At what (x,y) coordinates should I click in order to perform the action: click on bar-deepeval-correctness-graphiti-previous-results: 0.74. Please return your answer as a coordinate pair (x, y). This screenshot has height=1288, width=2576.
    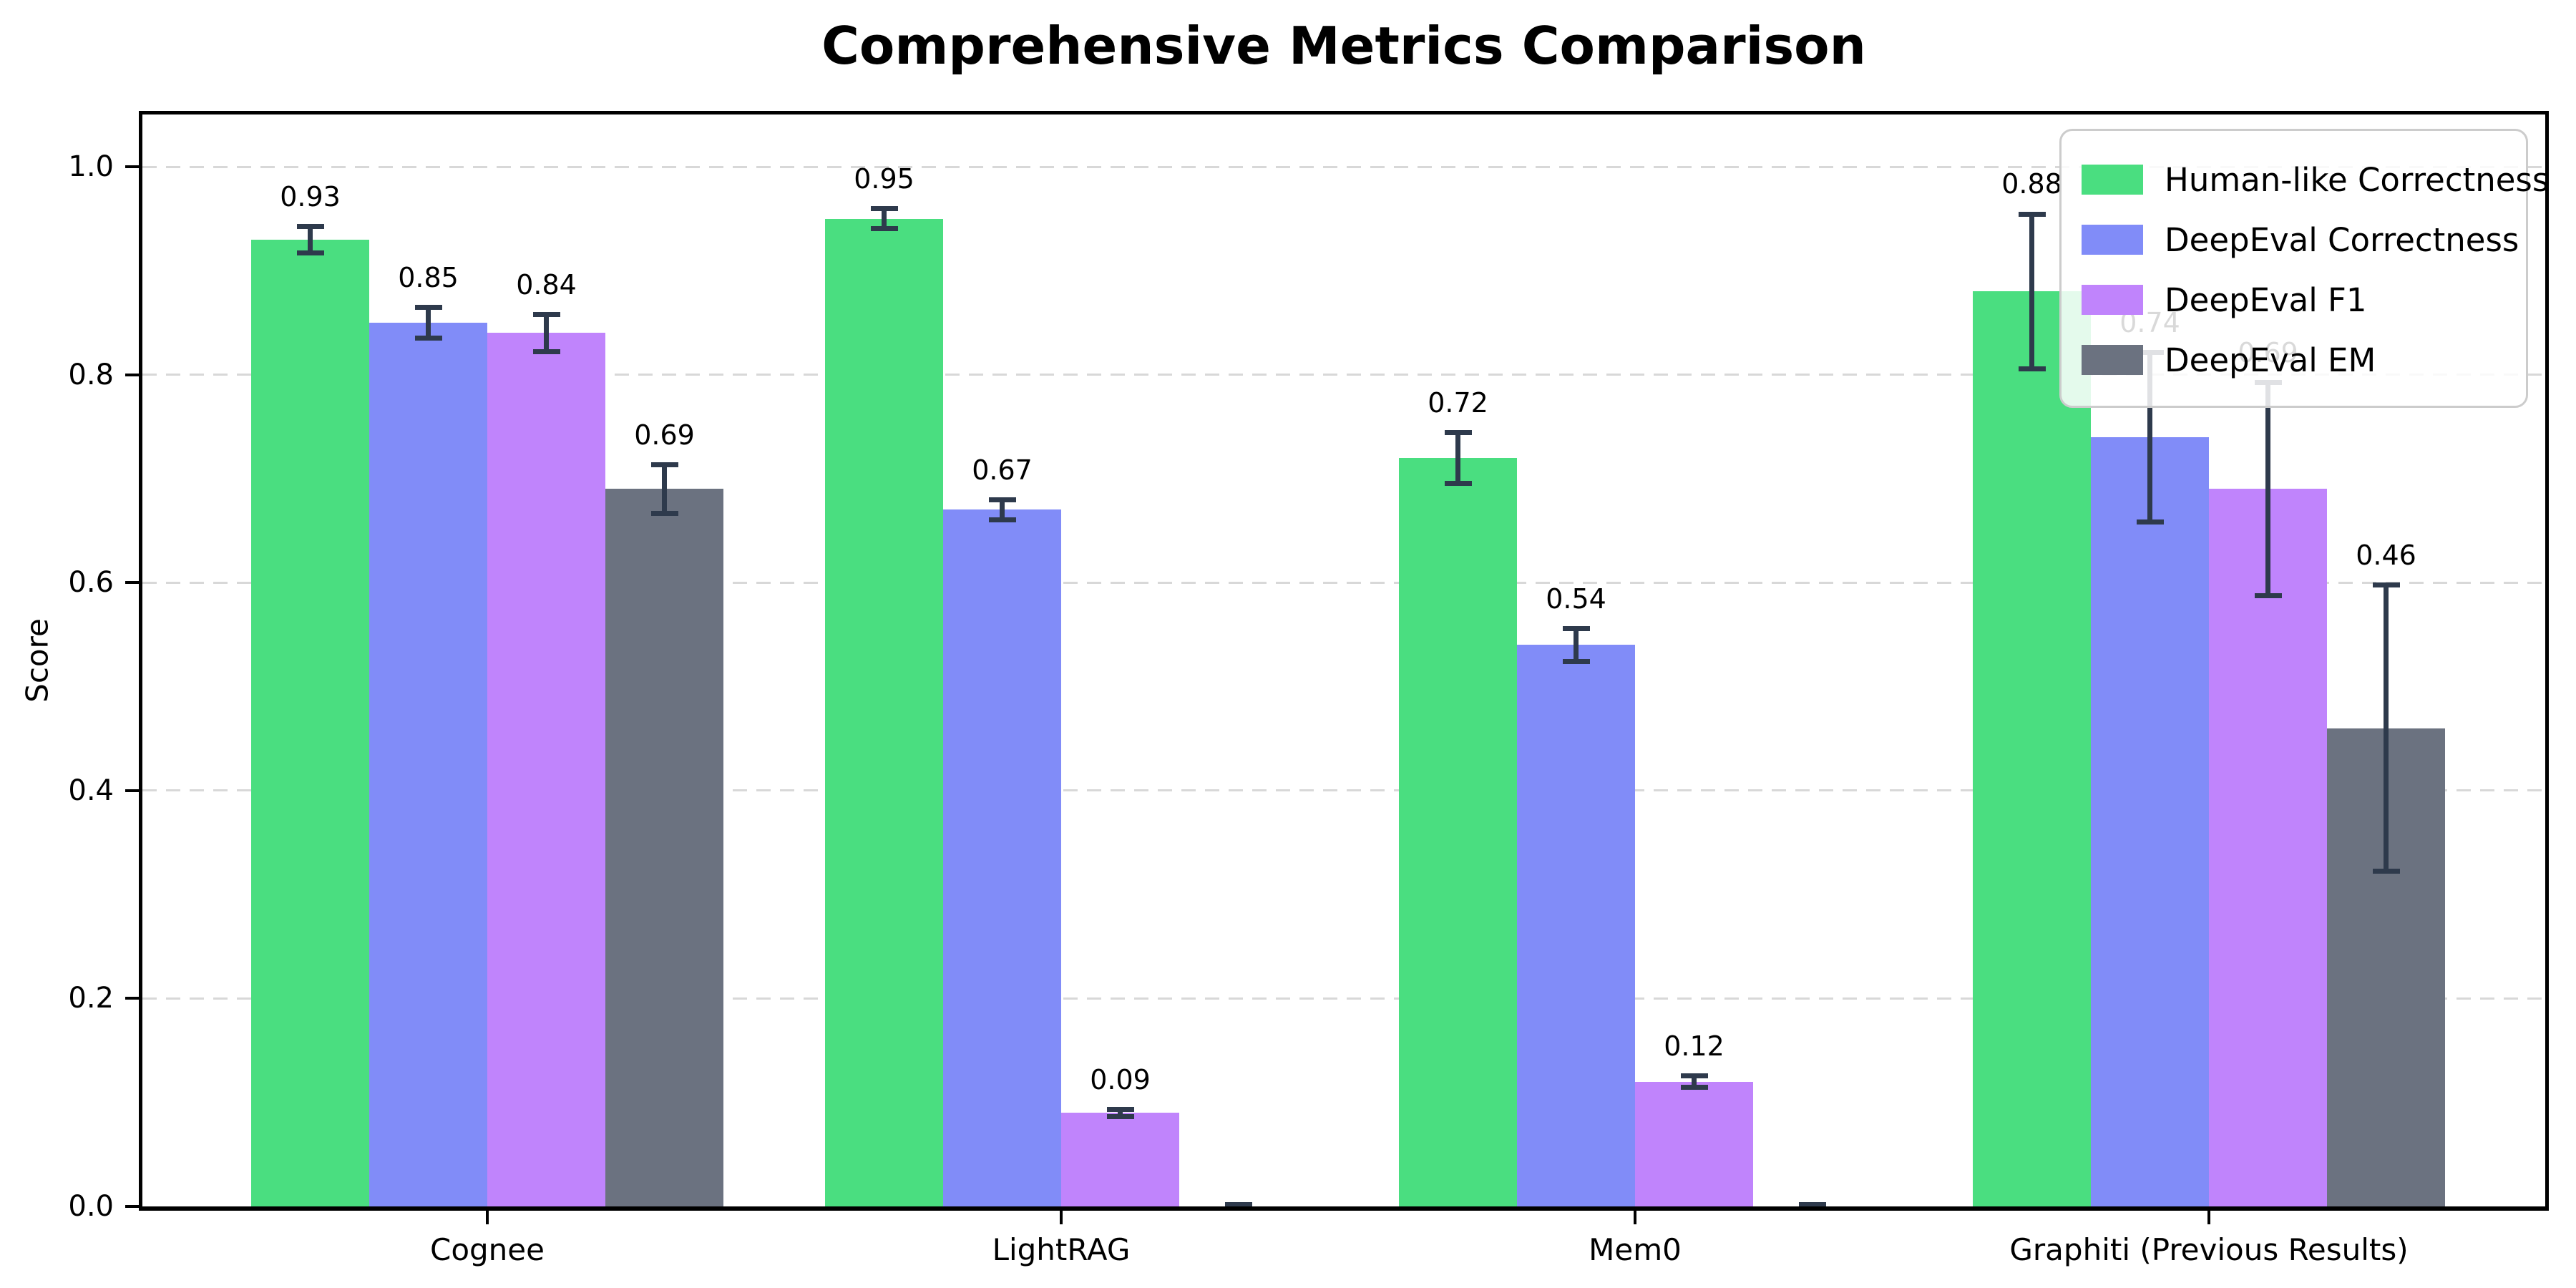
    Looking at the image, I should click on (2150, 756).